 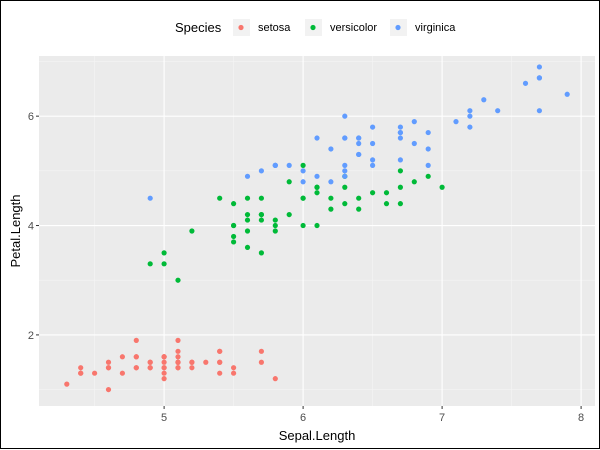 I want to click on y-tick-label: 4, so click(x=31, y=227).